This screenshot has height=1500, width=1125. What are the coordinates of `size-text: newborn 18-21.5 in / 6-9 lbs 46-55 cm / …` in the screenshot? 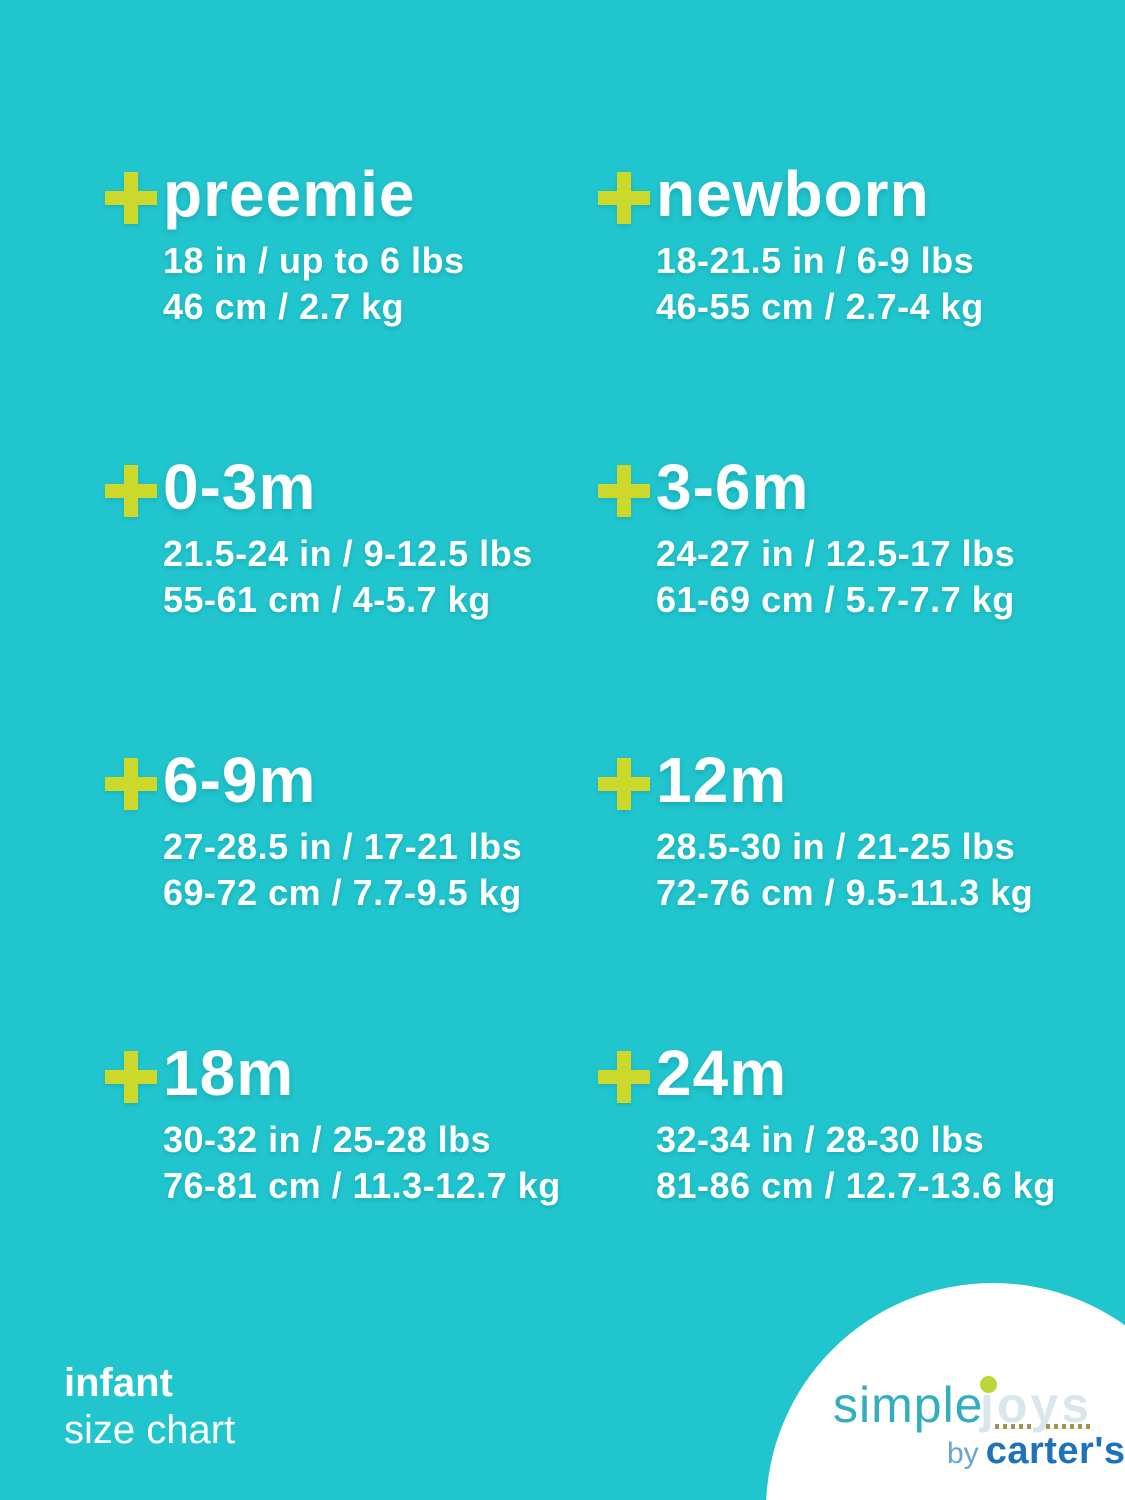 It's located at (820, 246).